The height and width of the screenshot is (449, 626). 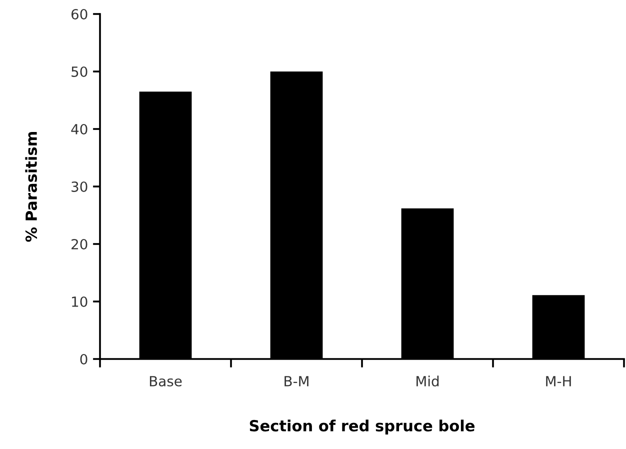 I want to click on y-tick-label: 0, so click(x=84, y=359).